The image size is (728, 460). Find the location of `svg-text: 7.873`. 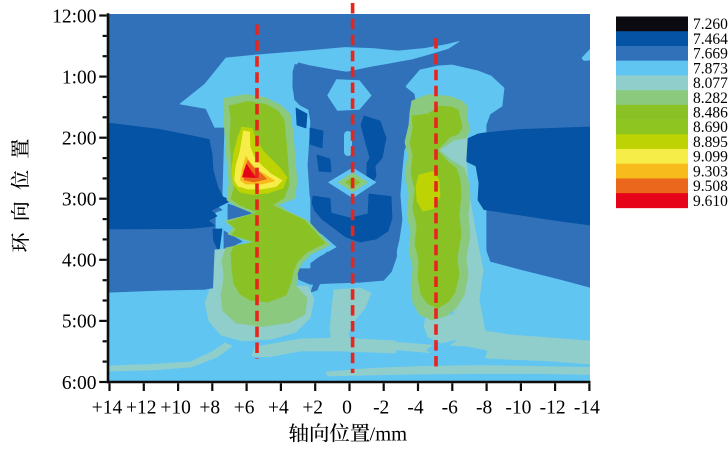

svg-text: 7.873 is located at coordinates (710, 68).